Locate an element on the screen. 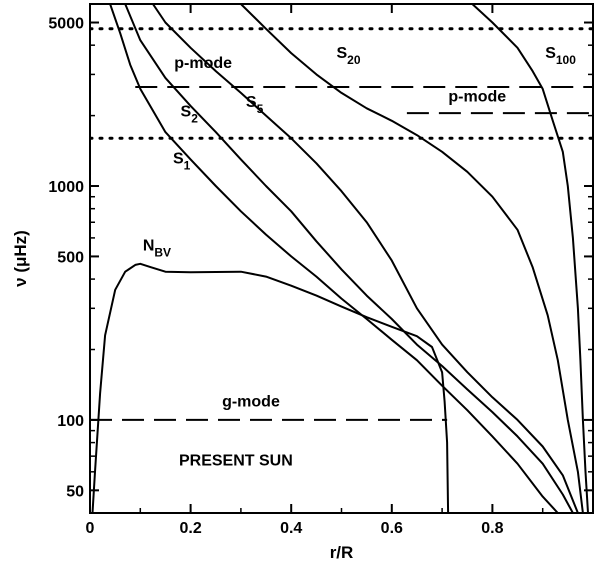  y-tick-label: 500 is located at coordinates (70, 257).